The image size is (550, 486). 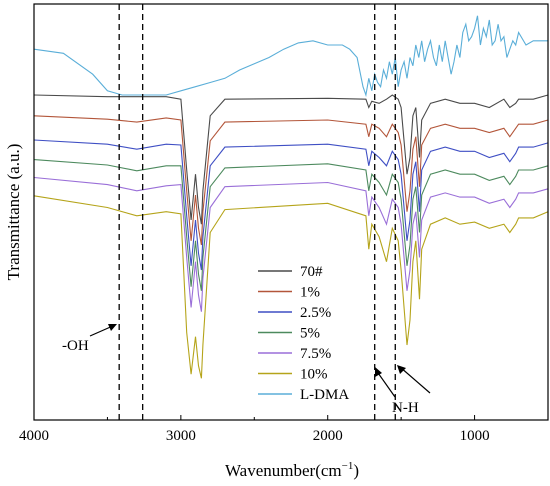 I want to click on legend-label: L-DMA, so click(x=324, y=395).